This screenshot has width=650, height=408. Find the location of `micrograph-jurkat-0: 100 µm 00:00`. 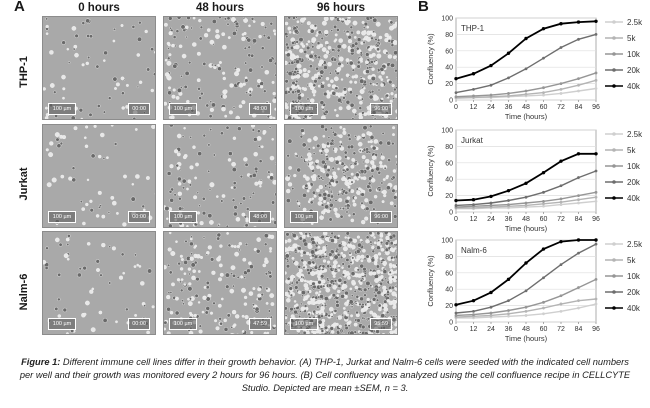

micrograph-jurkat-0: 100 µm 00:00 is located at coordinates (99, 176).